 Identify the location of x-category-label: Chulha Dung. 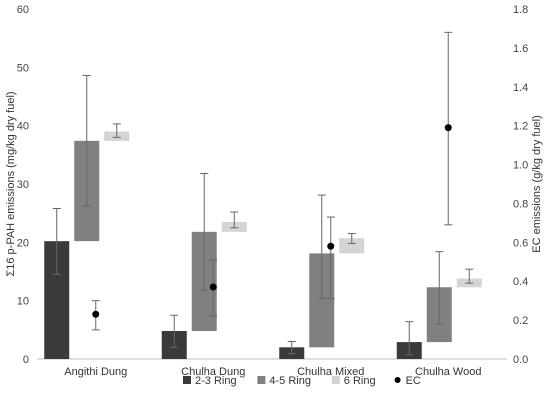
(213, 372).